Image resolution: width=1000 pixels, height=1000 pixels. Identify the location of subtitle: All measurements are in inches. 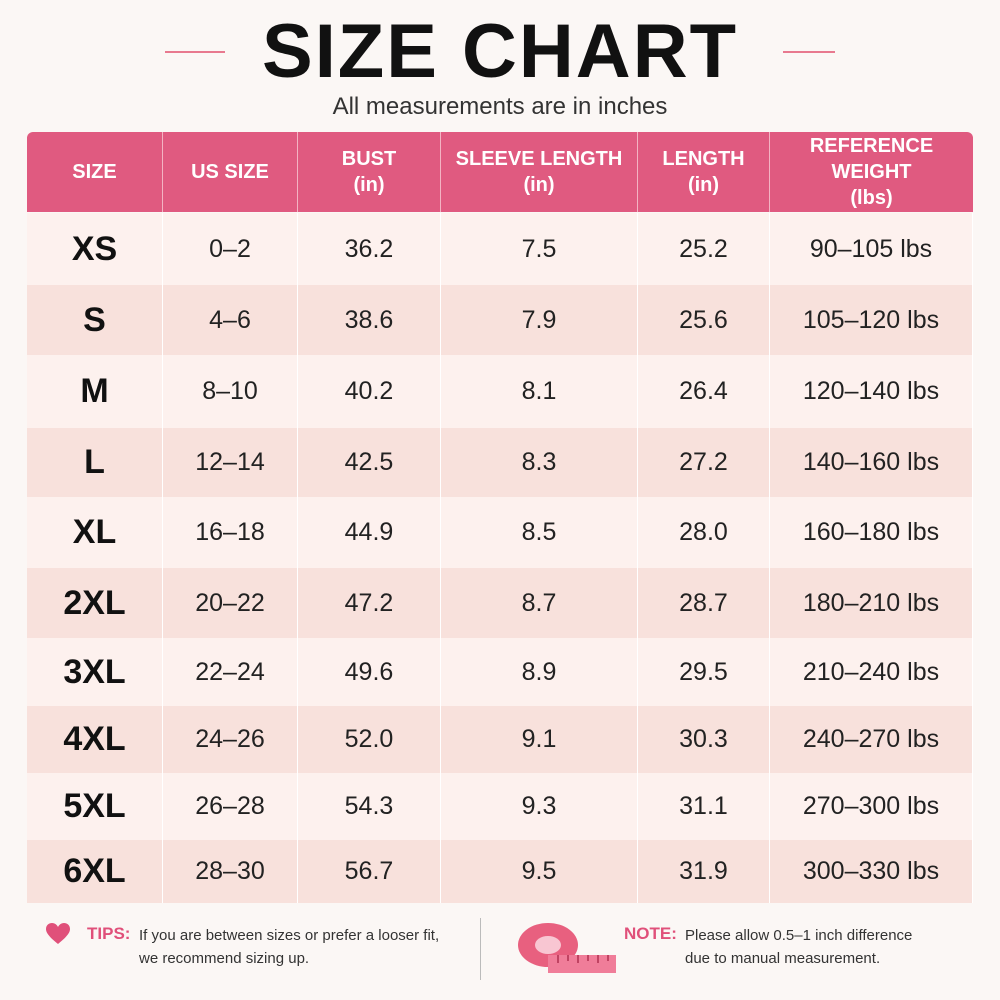
(500, 106).